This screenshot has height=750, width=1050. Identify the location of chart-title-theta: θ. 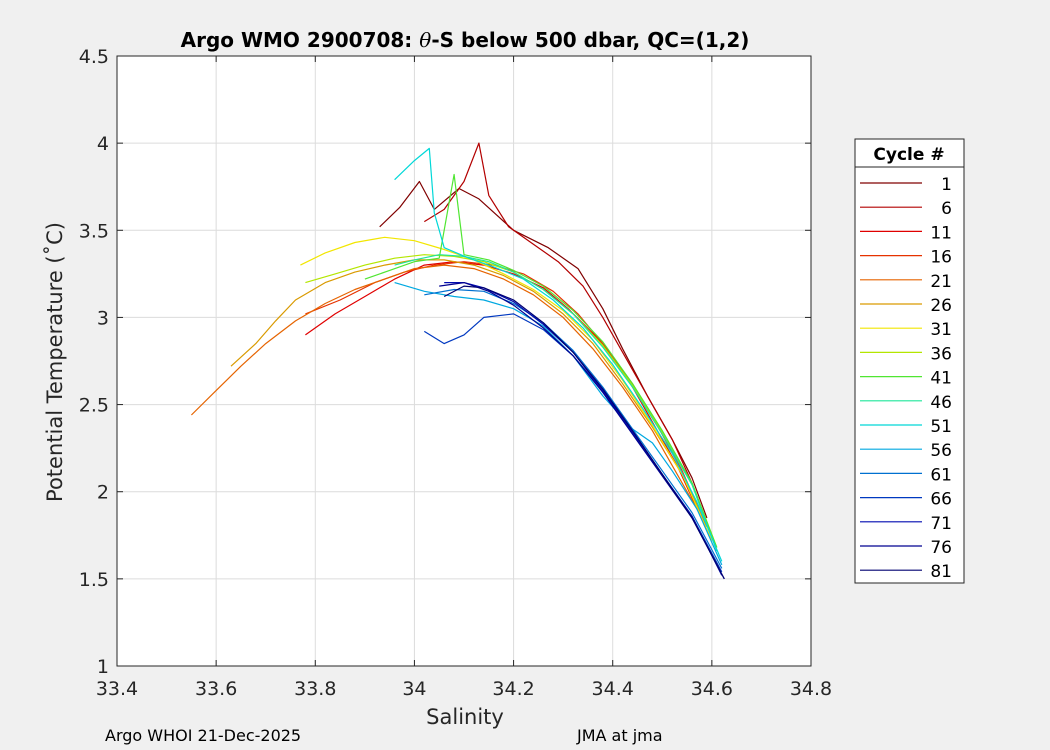
(425, 40).